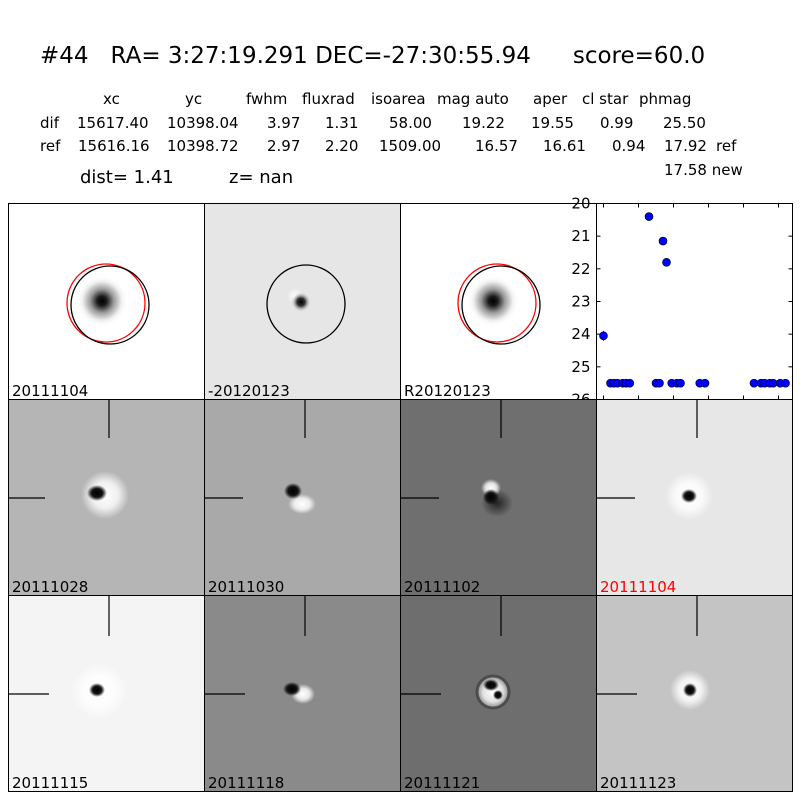  Describe the element at coordinates (246, 783) in the screenshot. I see `tile-label: 20111118` at that location.